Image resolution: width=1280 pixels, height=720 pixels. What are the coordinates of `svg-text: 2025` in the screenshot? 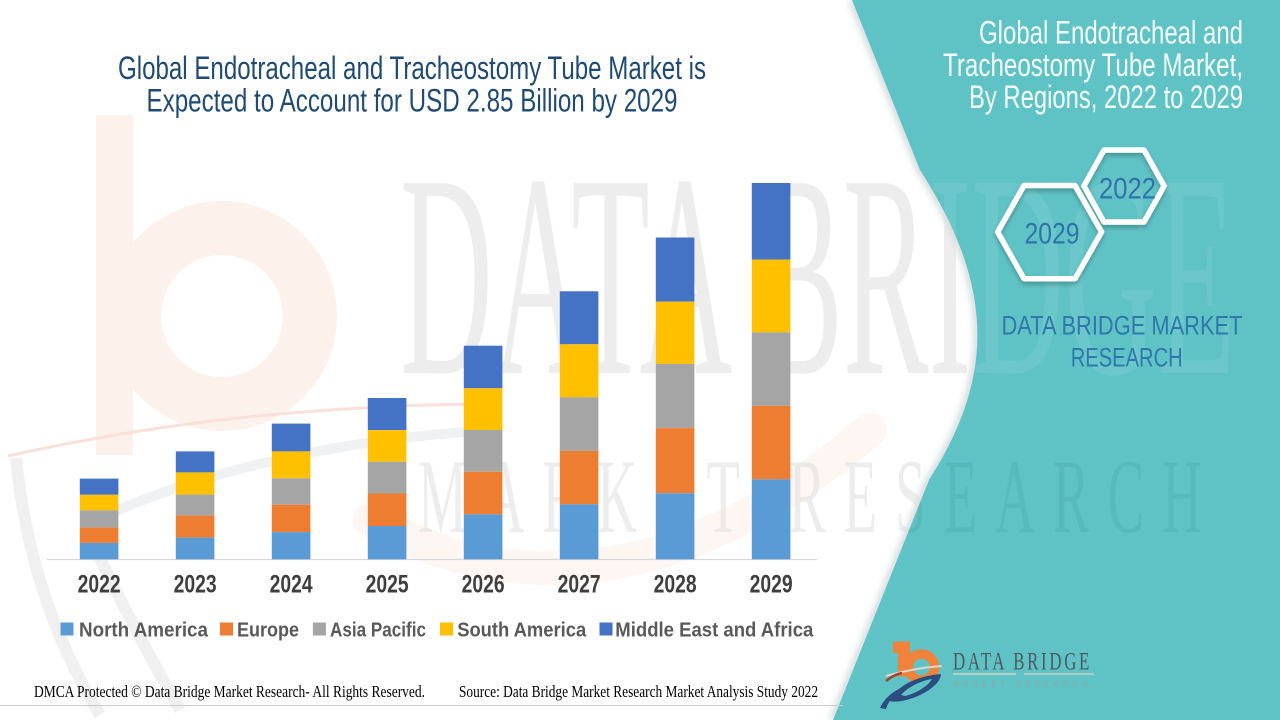 It's located at (387, 585).